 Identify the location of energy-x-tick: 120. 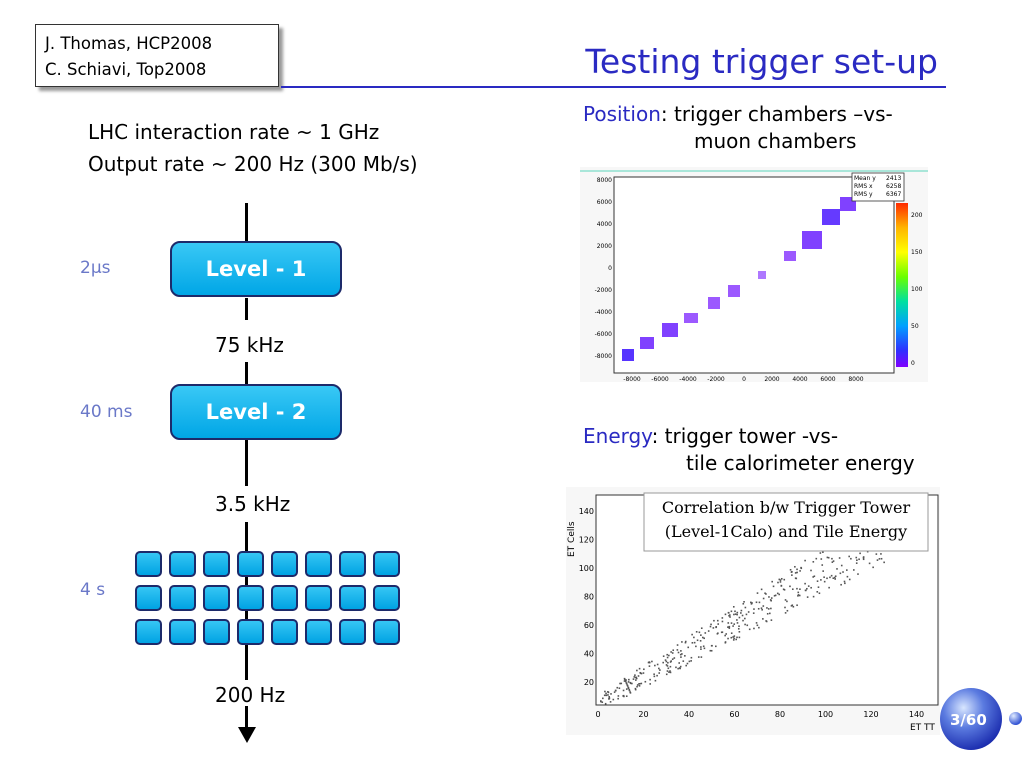
(870, 714).